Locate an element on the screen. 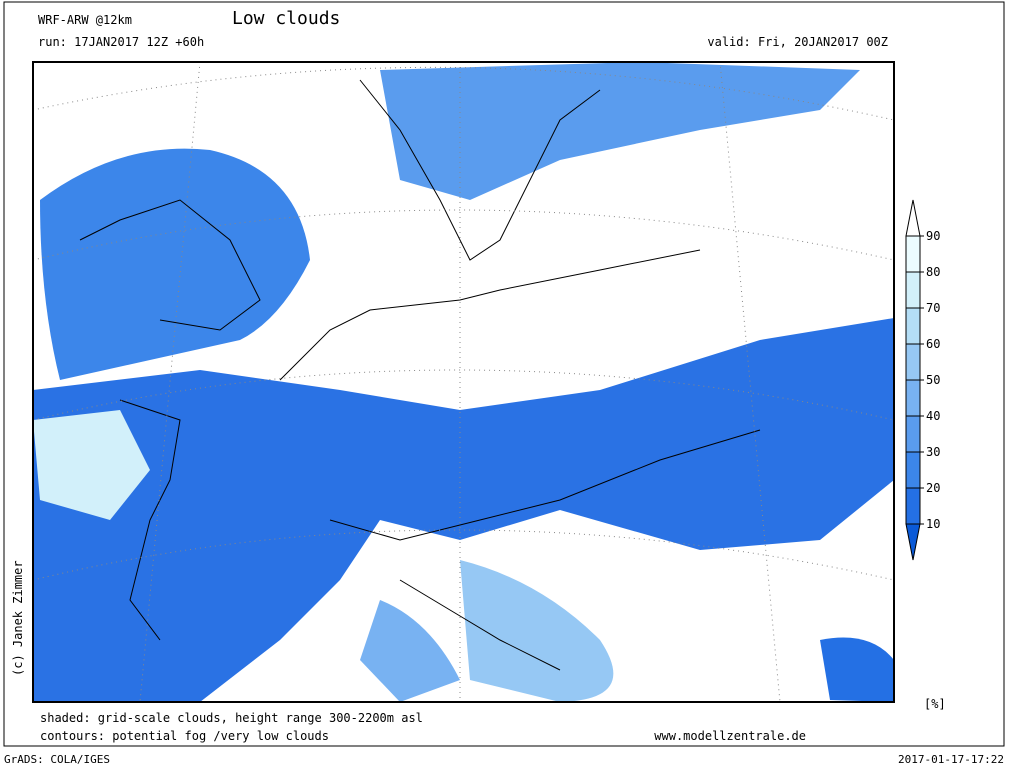  run-label: run: 17JAN2017 12Z +60h is located at coordinates (121, 42).